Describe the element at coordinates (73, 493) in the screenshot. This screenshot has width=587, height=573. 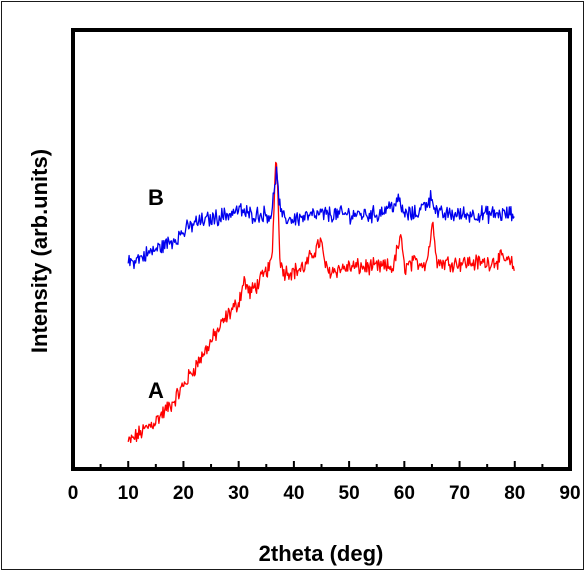
I see `x-tick-label-0: 0` at that location.